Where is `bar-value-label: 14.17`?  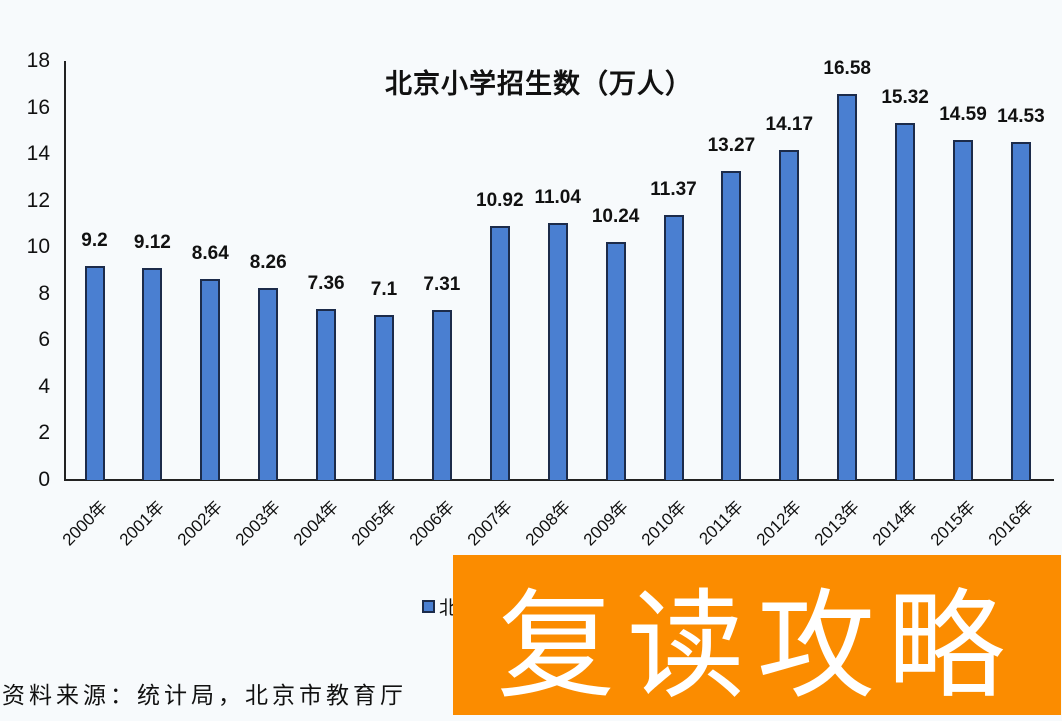 bar-value-label: 14.17 is located at coordinates (789, 125).